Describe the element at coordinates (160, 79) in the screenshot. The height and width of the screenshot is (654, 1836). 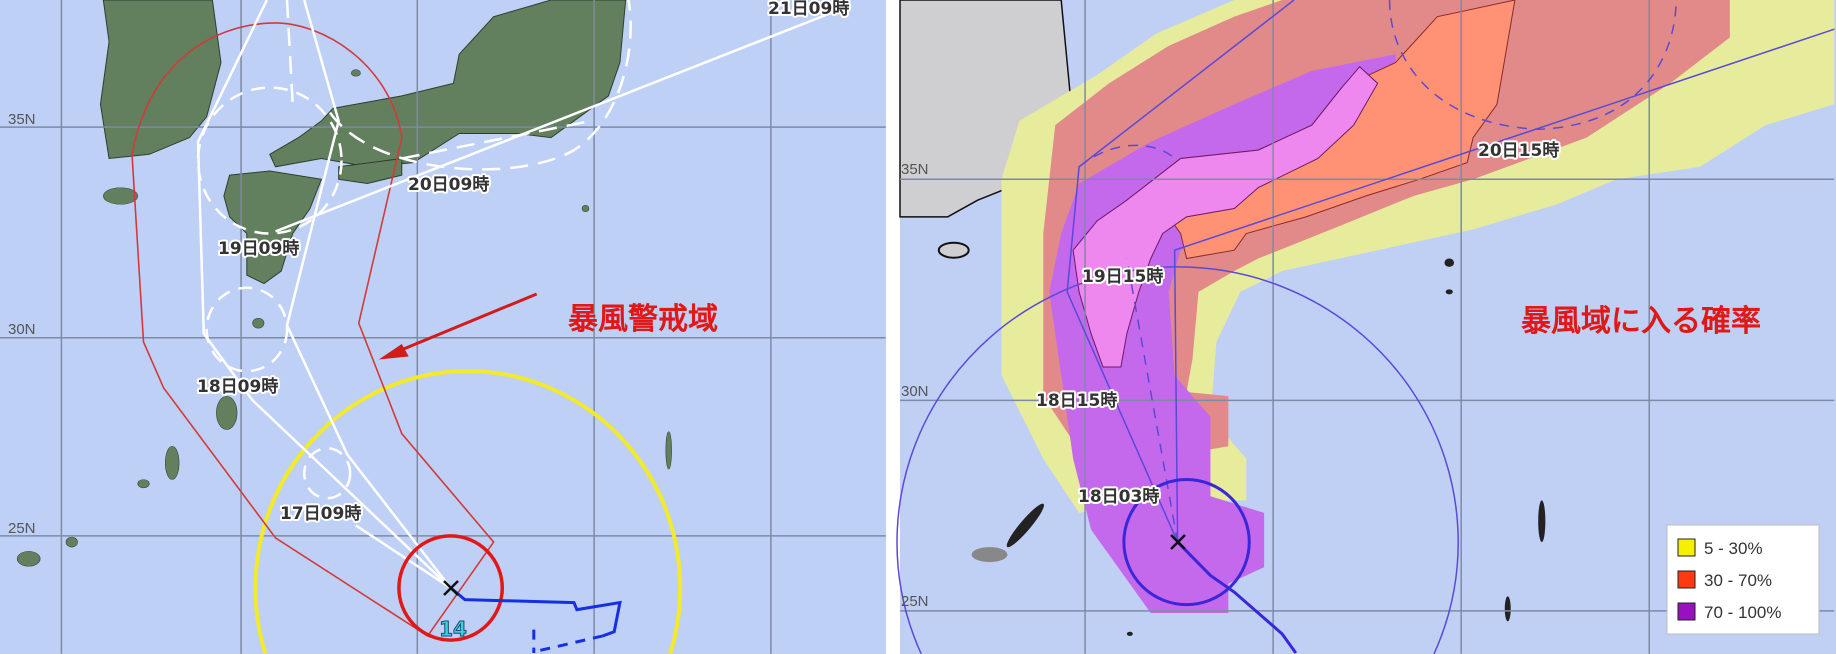
I see `korea-land` at that location.